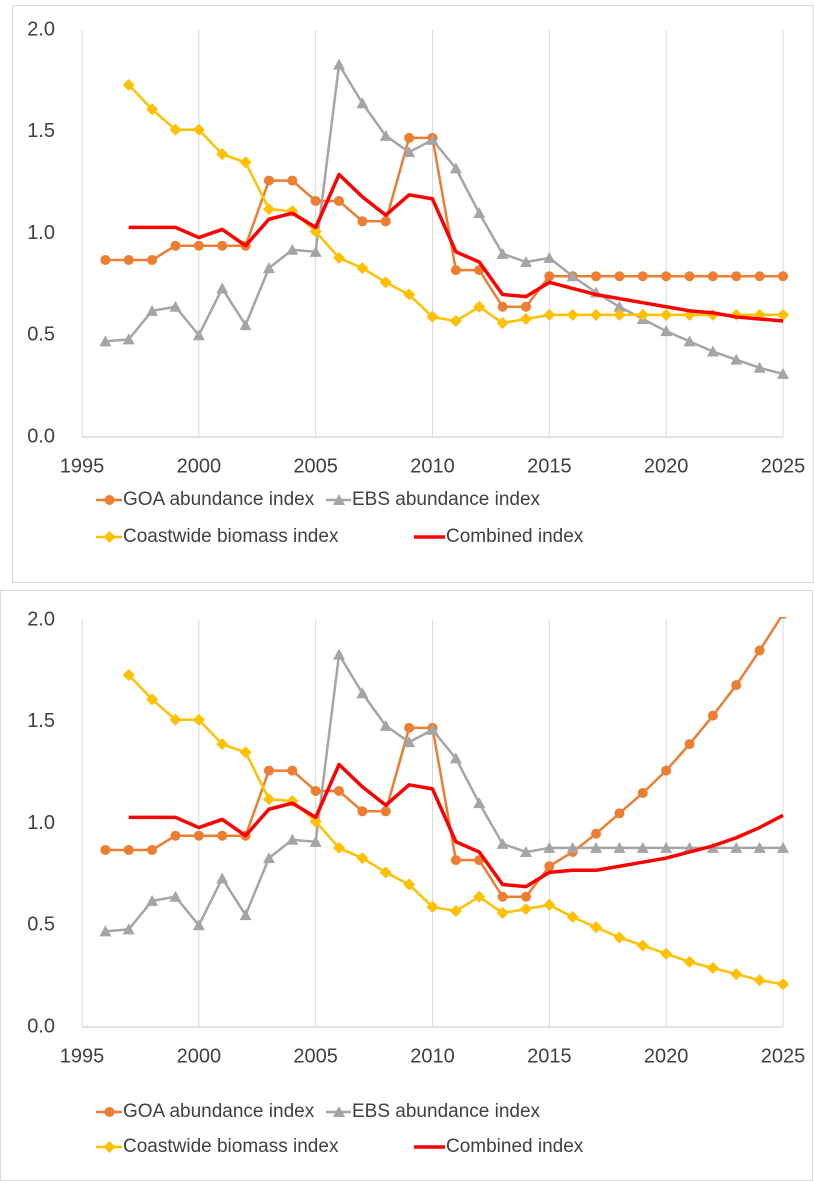 The width and height of the screenshot is (814, 1181). What do you see at coordinates (199, 466) in the screenshot?
I see `x-tick-label: 2000` at bounding box center [199, 466].